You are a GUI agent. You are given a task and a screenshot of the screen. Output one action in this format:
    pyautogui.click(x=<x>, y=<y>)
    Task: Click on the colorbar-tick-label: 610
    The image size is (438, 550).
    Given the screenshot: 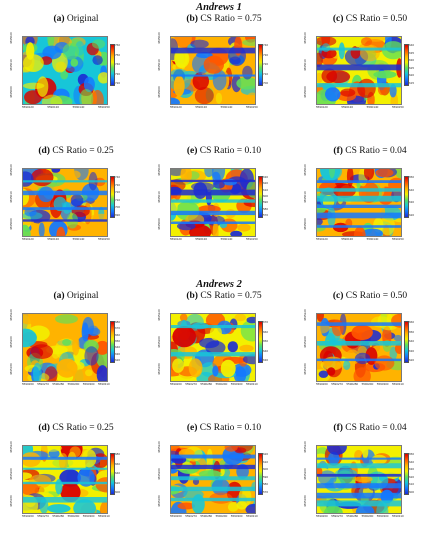 What is the action you would take?
    pyautogui.click(x=266, y=189)
    